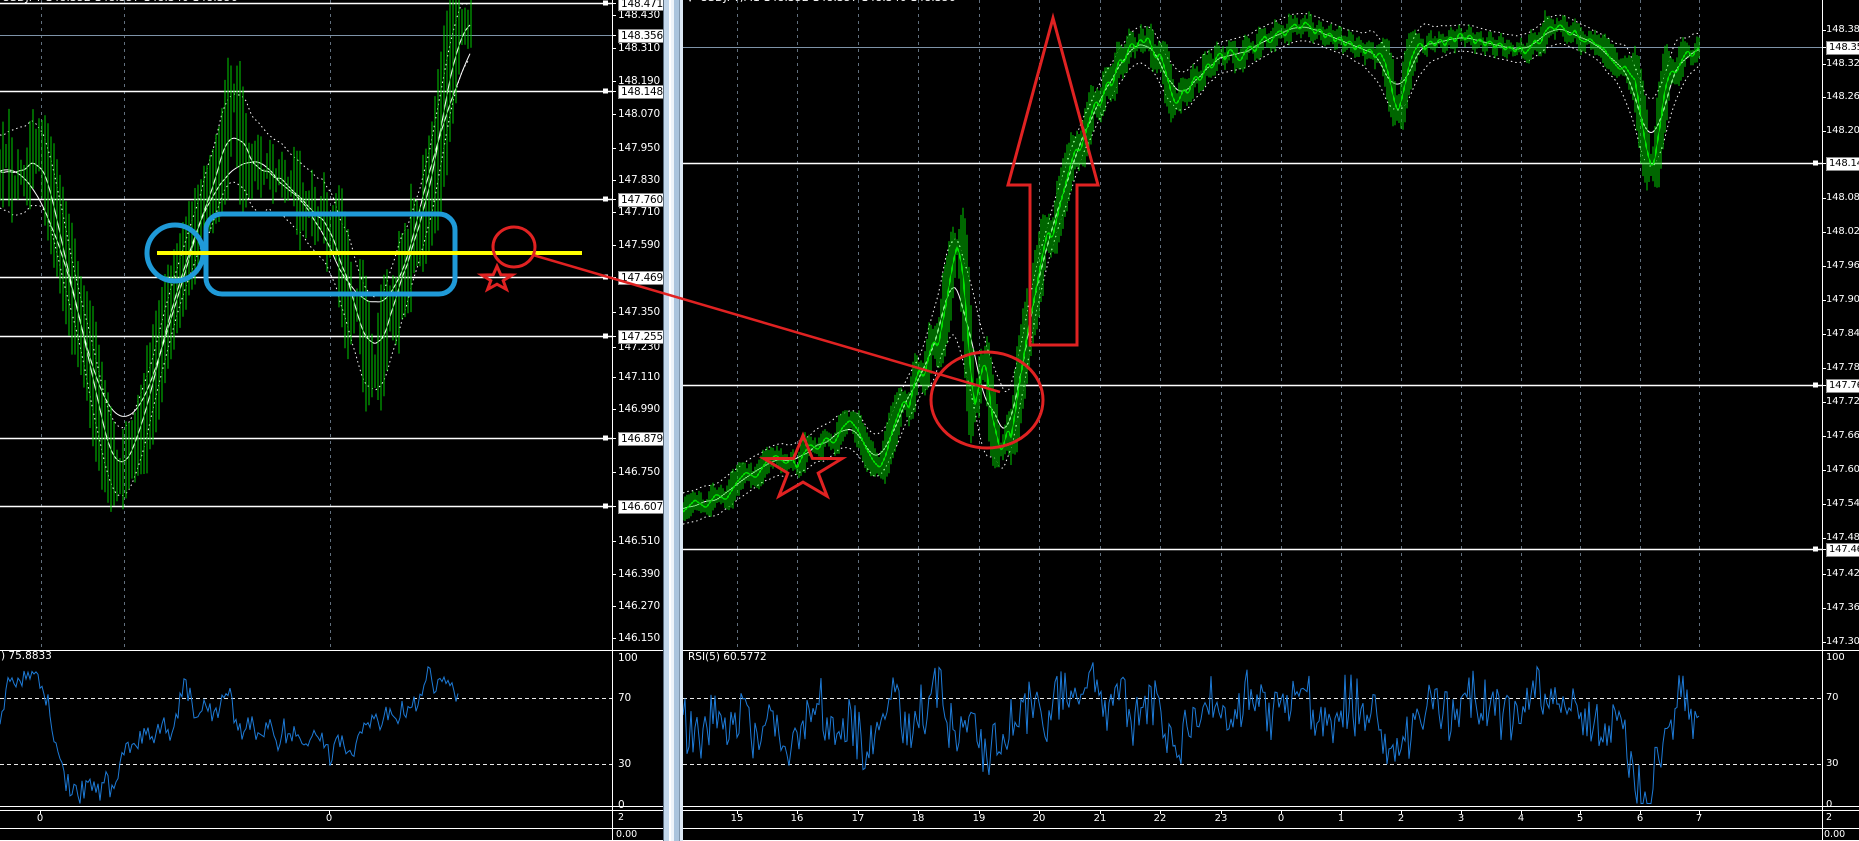  Describe the element at coordinates (235, 216) in the screenshot. I see `bollinger-upper-band` at that location.